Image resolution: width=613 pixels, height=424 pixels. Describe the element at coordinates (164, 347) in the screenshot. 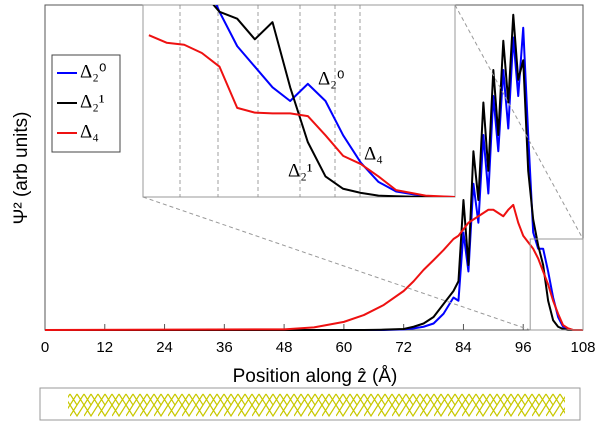

I see `x-tick-label: 24` at that location.